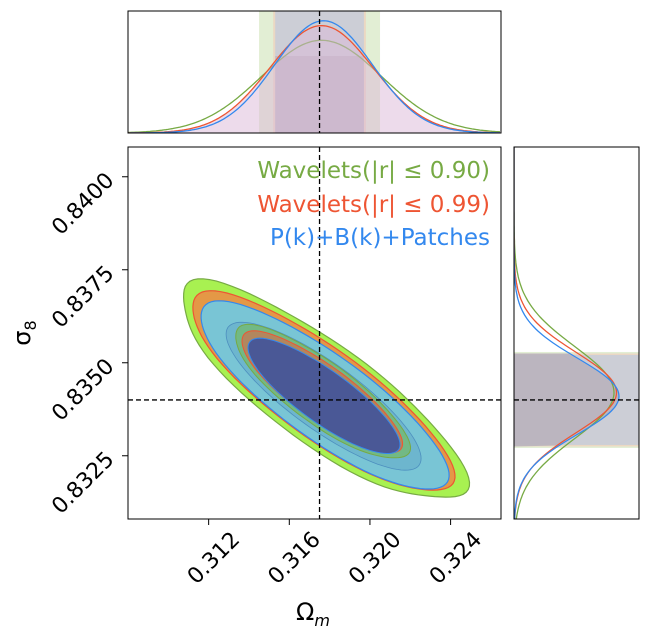 This screenshot has width=648, height=639. I want to click on y-axis-ticks: 0.8325 0.8350 0.8375 0.8400, so click(87, 343).